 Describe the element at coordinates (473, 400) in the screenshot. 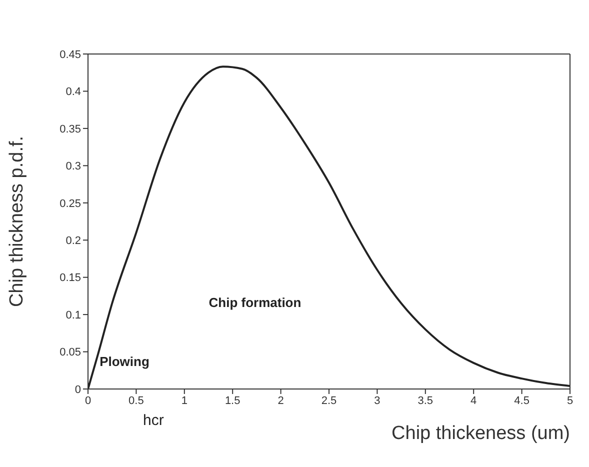

I see `x-tick-label: 4` at that location.